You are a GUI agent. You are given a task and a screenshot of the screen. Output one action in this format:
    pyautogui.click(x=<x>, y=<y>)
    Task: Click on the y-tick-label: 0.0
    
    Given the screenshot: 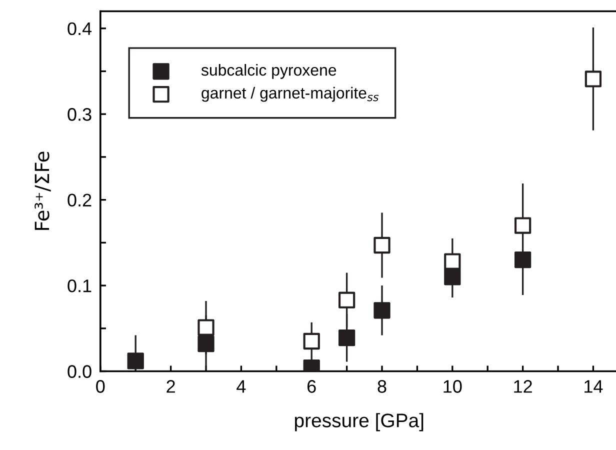 What is the action you would take?
    pyautogui.click(x=80, y=371)
    